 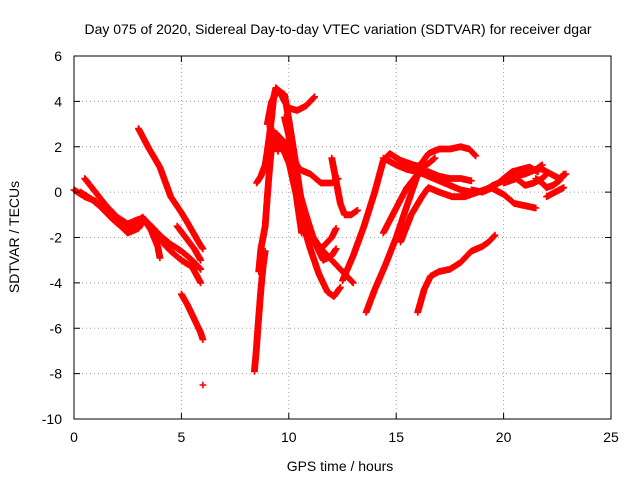 I want to click on y-tick-label: 0, so click(x=58, y=192).